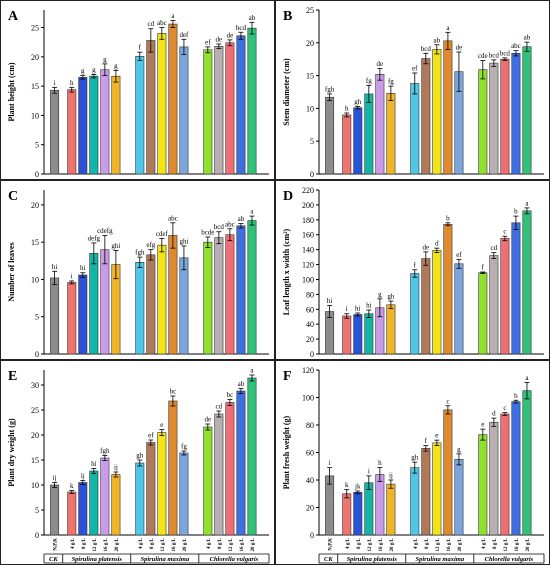 The image size is (550, 565). What do you see at coordinates (308, 250) in the screenshot?
I see `y-tick-label: 140` at bounding box center [308, 250].